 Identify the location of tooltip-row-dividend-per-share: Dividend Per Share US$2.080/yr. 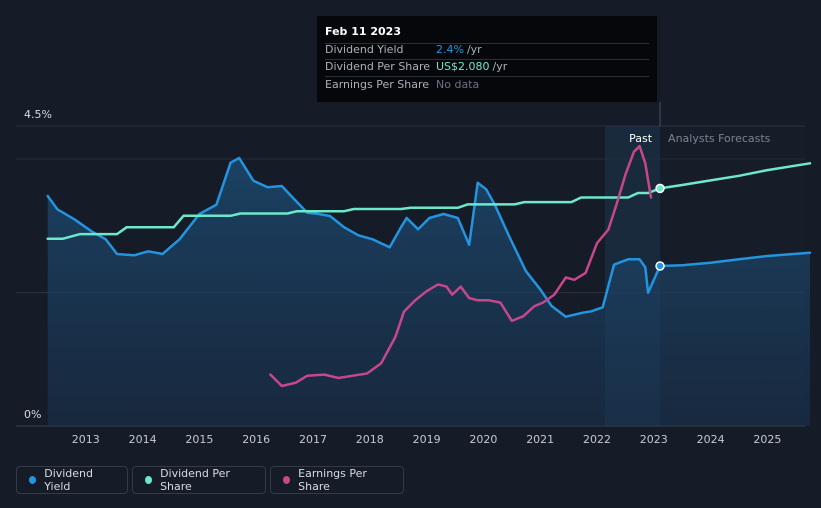
(487, 67).